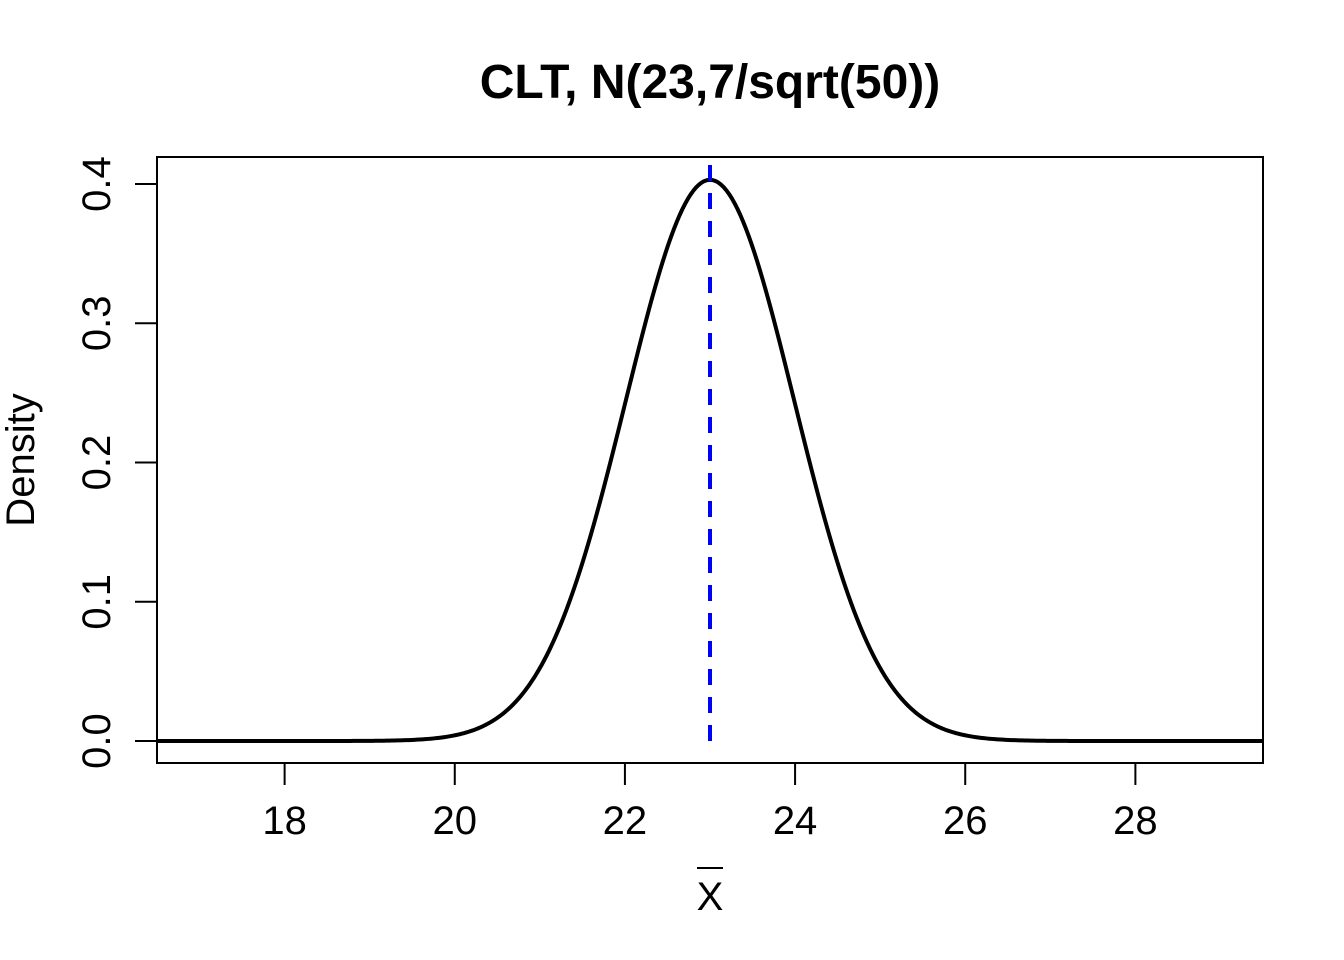  Describe the element at coordinates (97, 463) in the screenshot. I see `y-tick-label-2: 0.2` at that location.